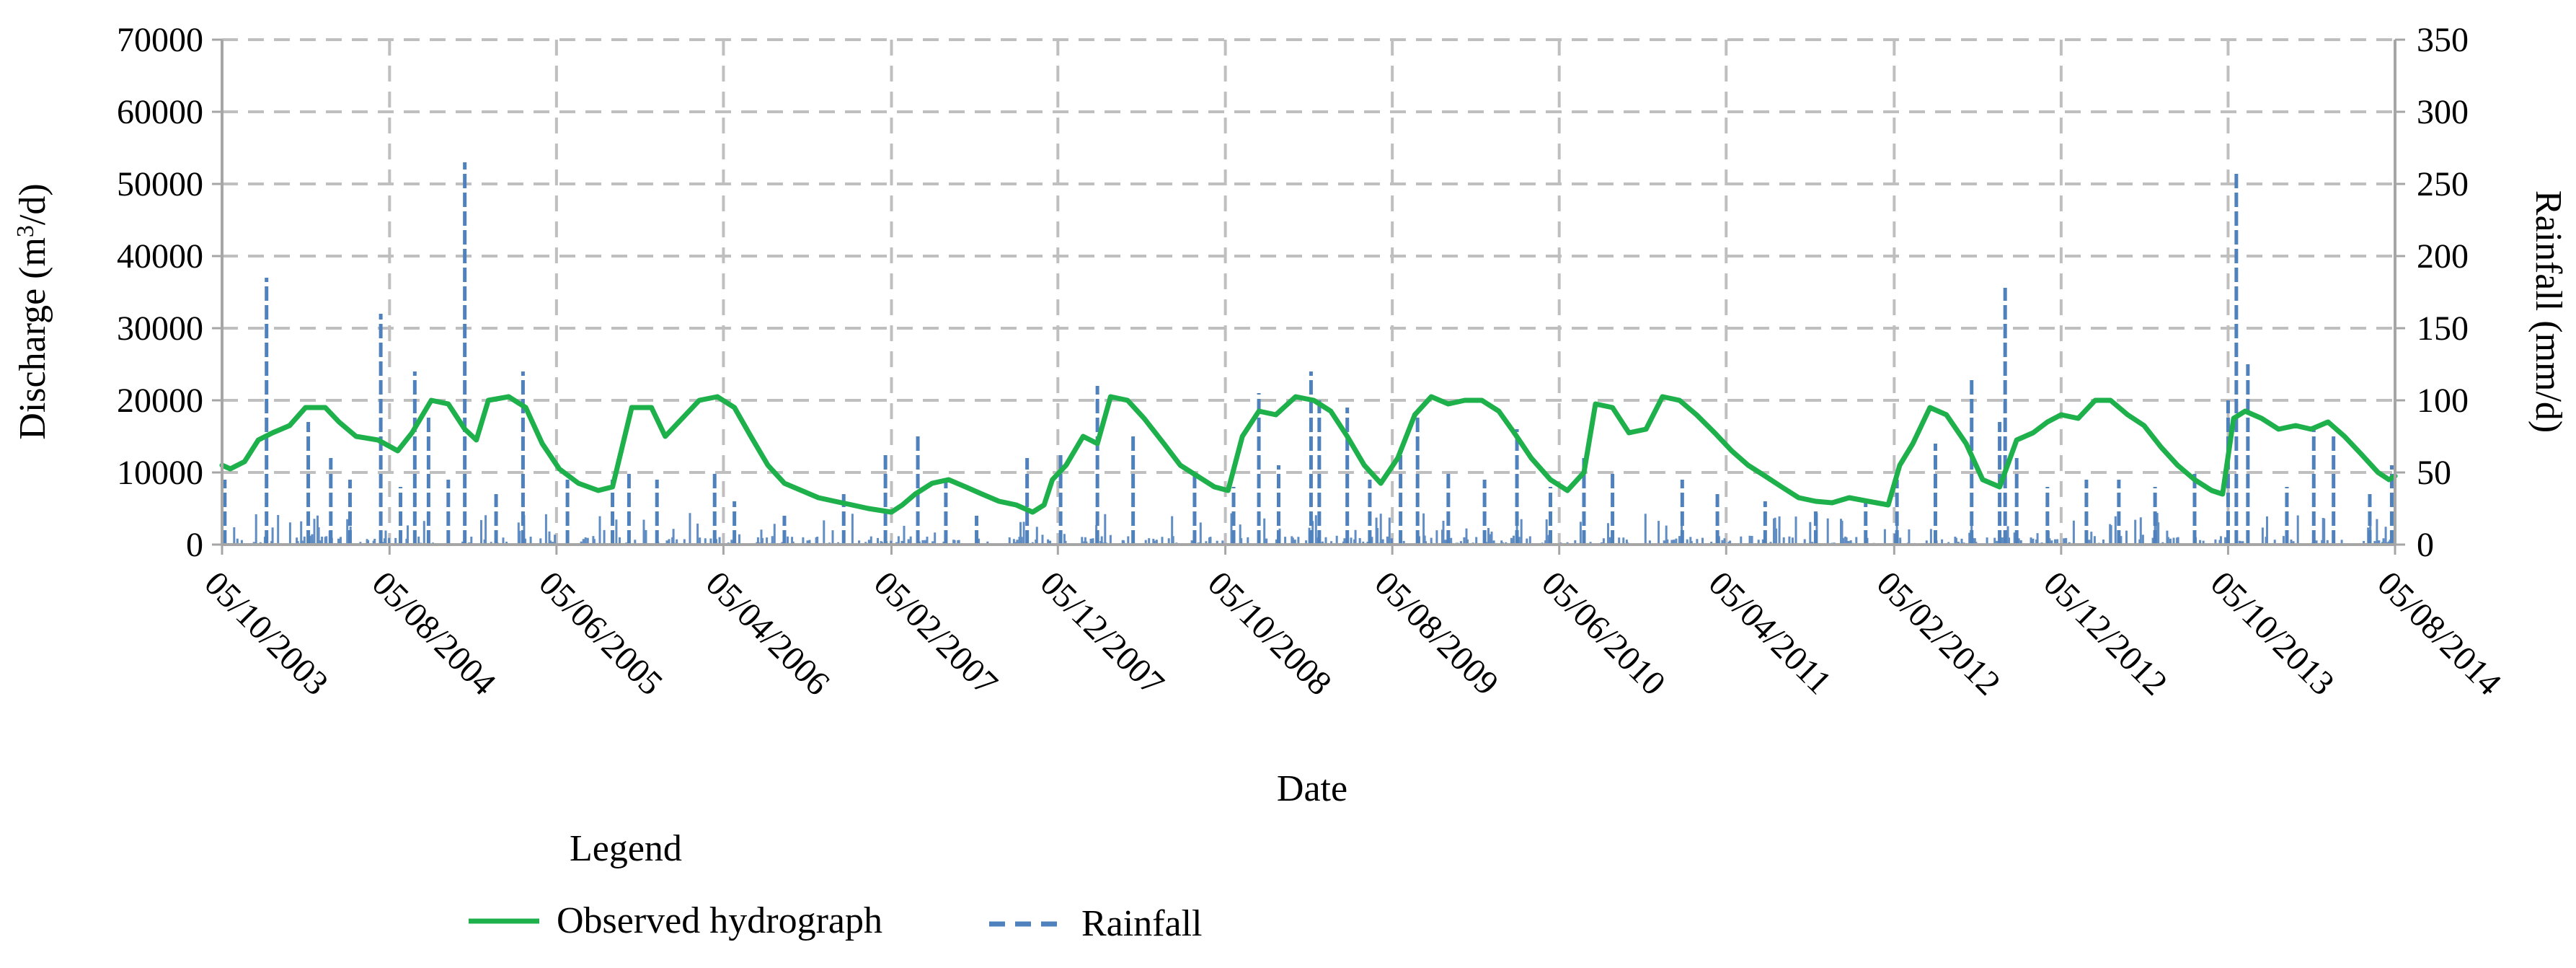  Describe the element at coordinates (160, 184) in the screenshot. I see `y-left-tick-label: 50000` at that location.